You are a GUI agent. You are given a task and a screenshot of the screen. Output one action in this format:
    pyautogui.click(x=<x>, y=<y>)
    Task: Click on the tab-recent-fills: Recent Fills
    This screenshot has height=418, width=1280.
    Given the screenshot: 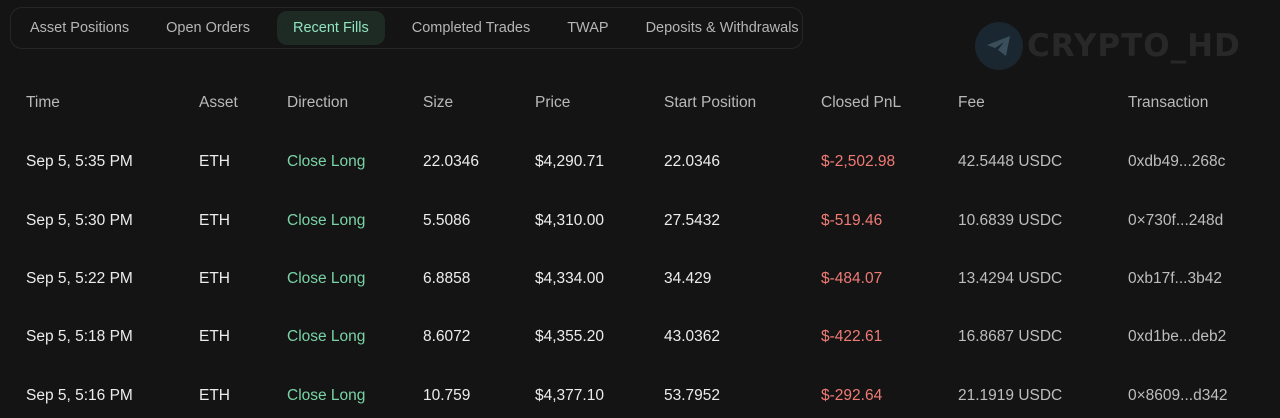 What is the action you would take?
    pyautogui.click(x=330, y=28)
    